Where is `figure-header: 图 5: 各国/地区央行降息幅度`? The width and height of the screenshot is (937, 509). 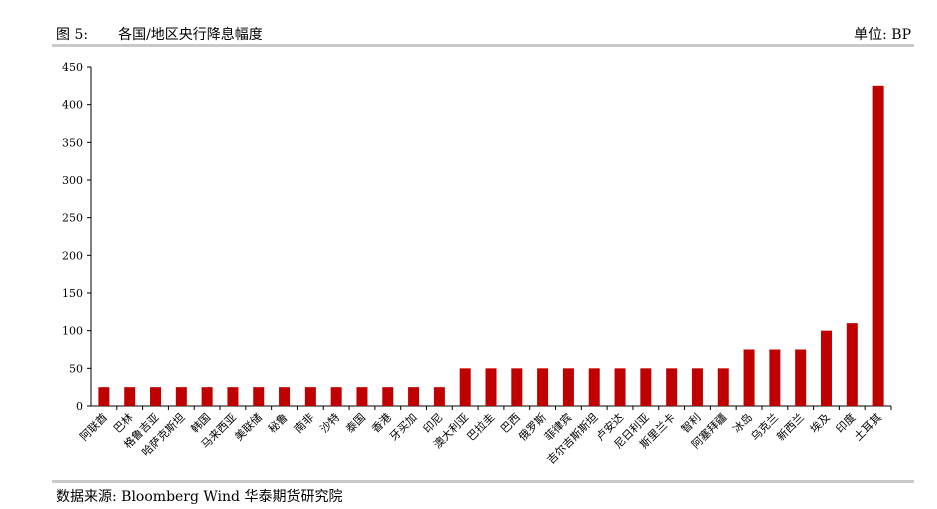 figure-header: 图 5: 各国/地区央行降息幅度 is located at coordinates (159, 34).